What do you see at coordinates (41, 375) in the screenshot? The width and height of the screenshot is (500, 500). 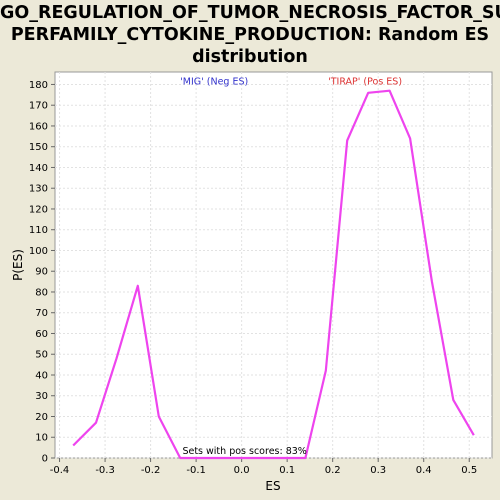 I see `y-tick-label: 40` at bounding box center [41, 375].